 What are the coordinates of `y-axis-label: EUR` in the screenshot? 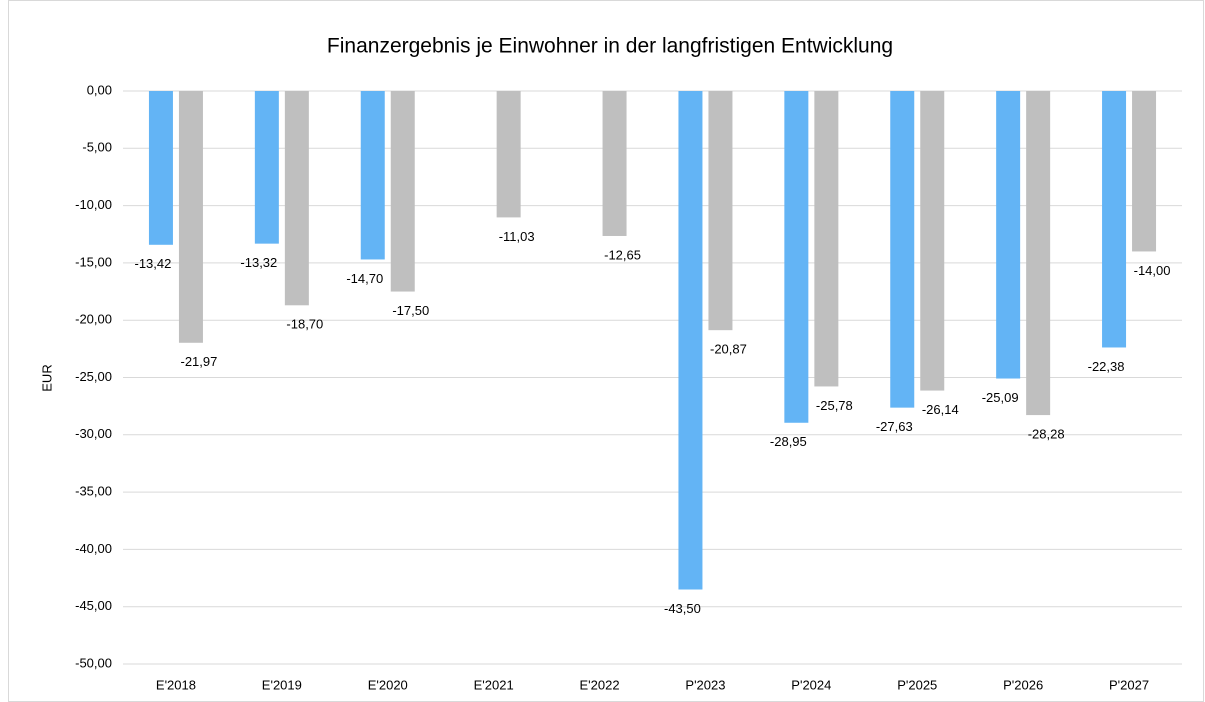 It's located at (46, 377).